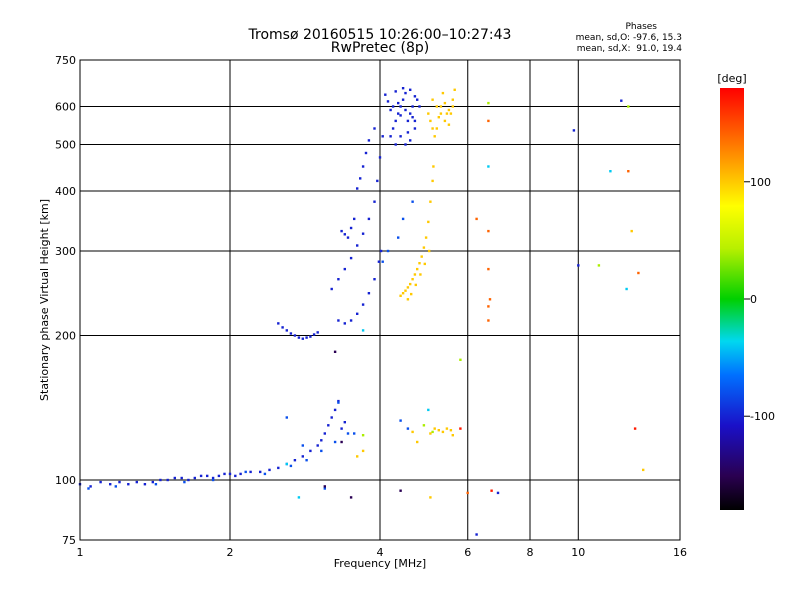 Image resolution: width=800 pixels, height=600 pixels. I want to click on phase-stats-o-line: mean, sd,O: -97.6, 15.3, so click(628, 38).